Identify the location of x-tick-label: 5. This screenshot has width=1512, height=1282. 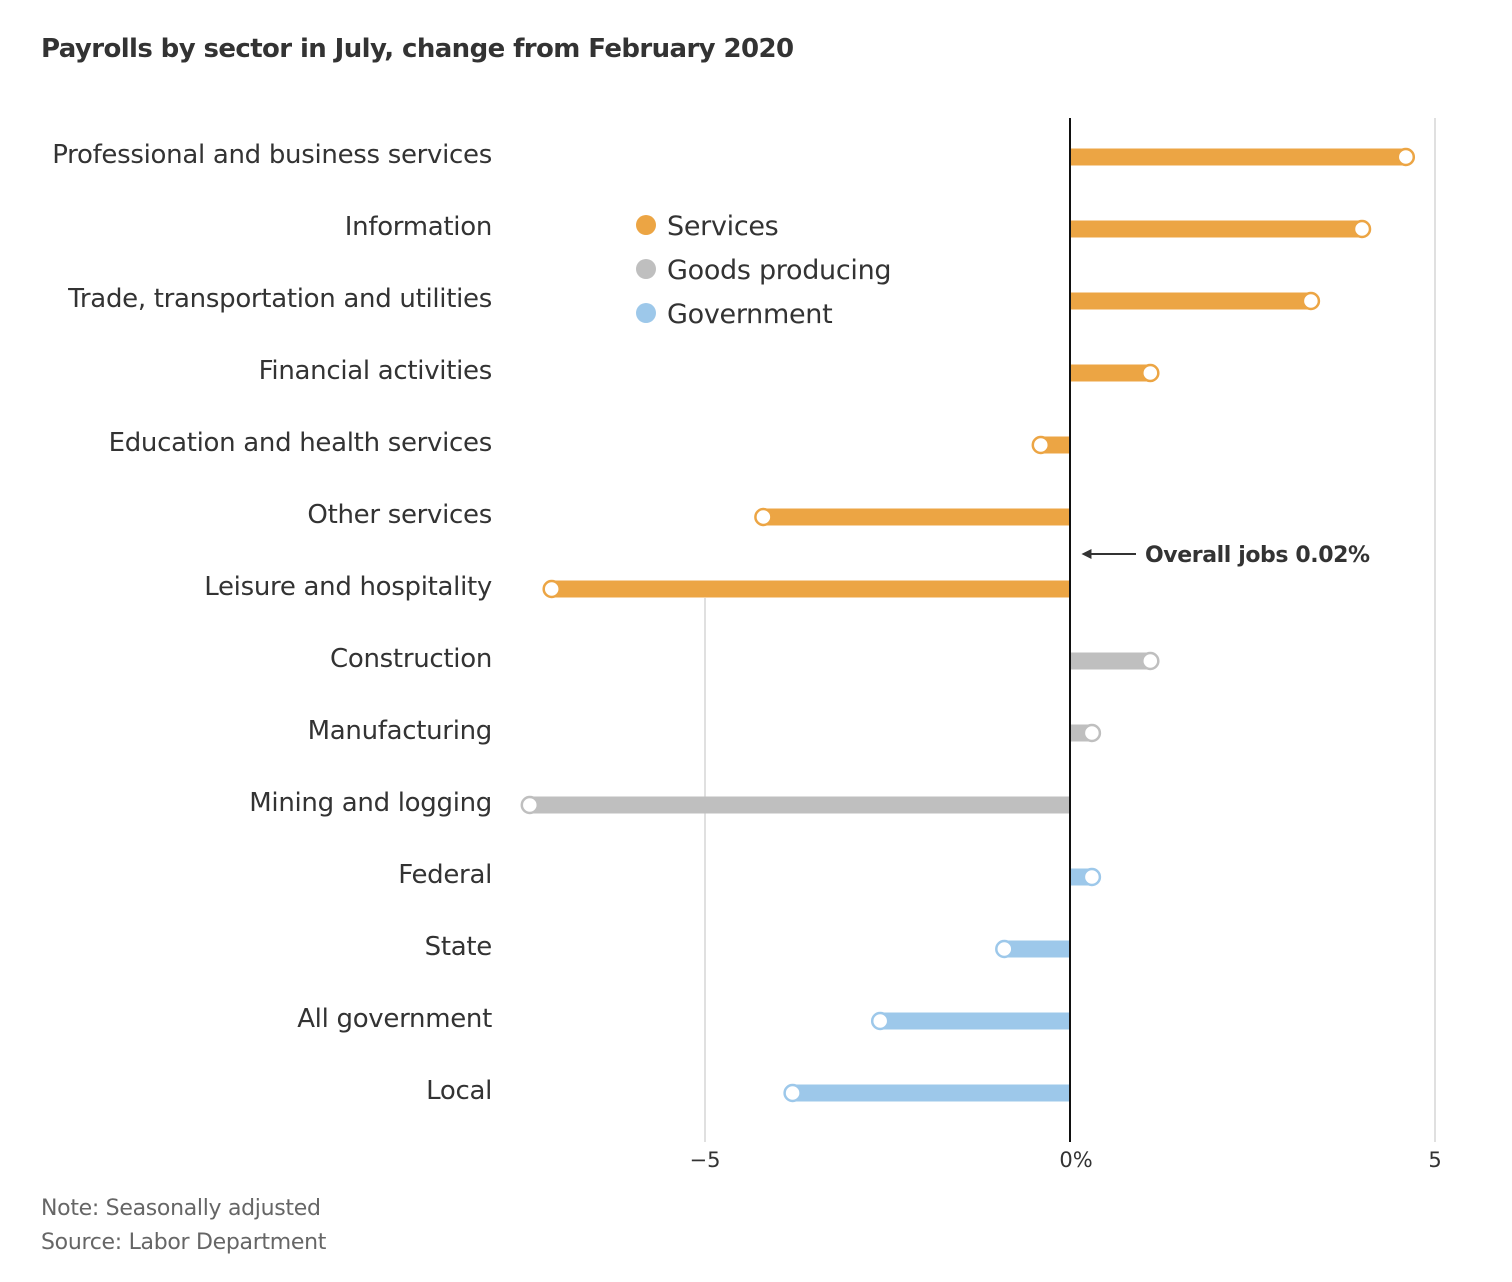
(1434, 1160).